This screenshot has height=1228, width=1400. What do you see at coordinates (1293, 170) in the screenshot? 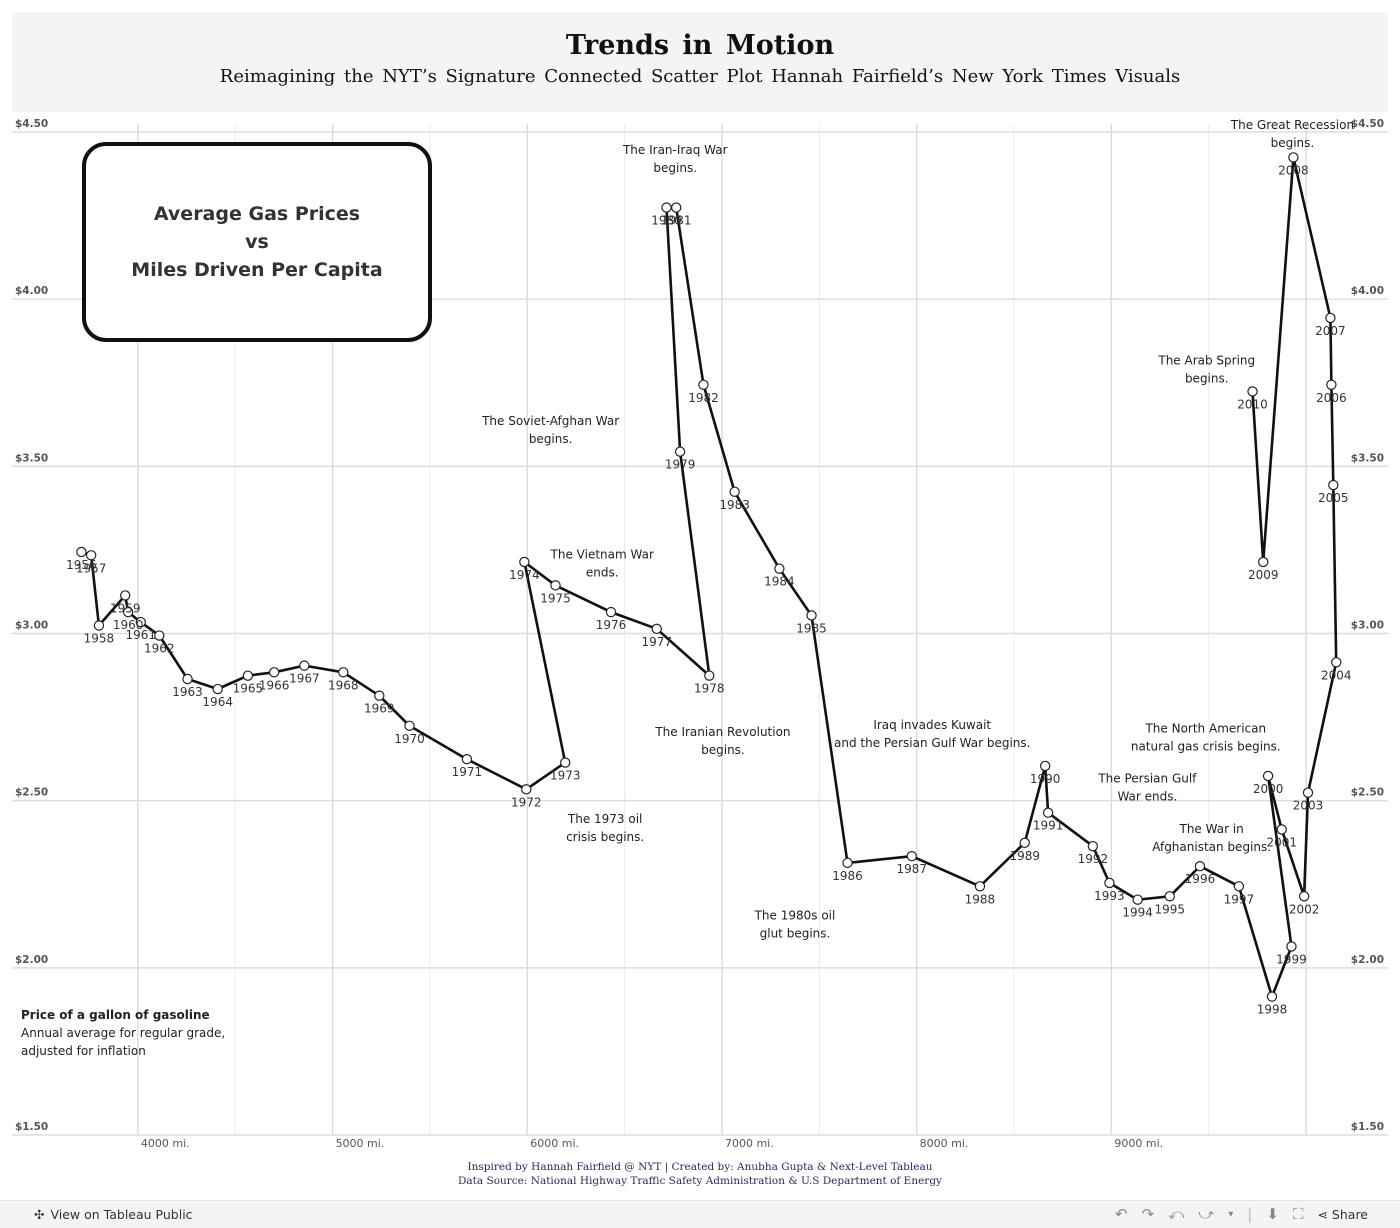
I see `year-label: 2008` at bounding box center [1293, 170].